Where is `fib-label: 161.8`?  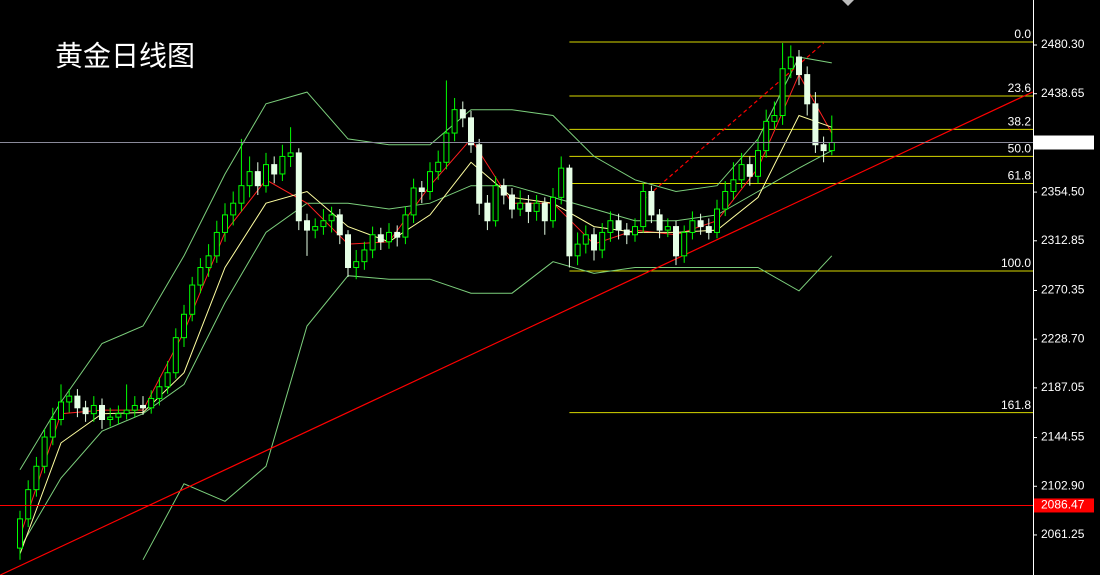 fib-label: 161.8 is located at coordinates (1016, 405).